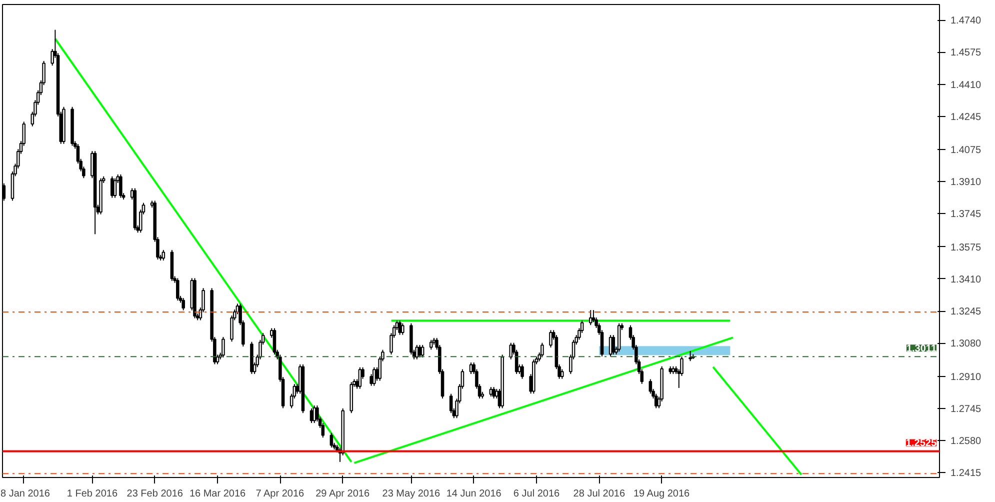 This screenshot has width=995, height=502. What do you see at coordinates (966, 344) in the screenshot?
I see `y-tick-label: 1.3080` at bounding box center [966, 344].